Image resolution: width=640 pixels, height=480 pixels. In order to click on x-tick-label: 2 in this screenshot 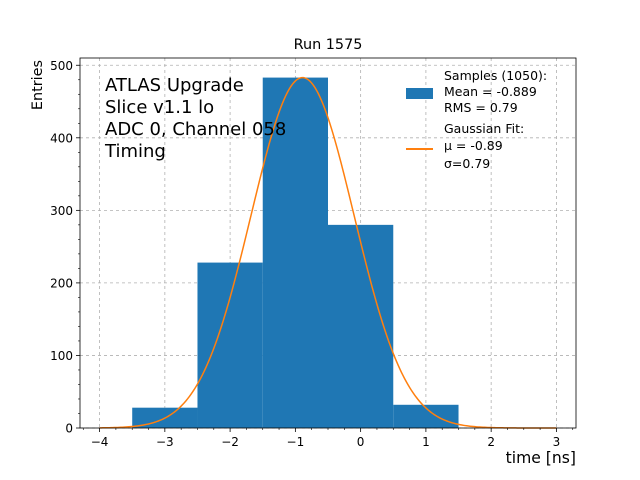, I will do `click(491, 442)`.